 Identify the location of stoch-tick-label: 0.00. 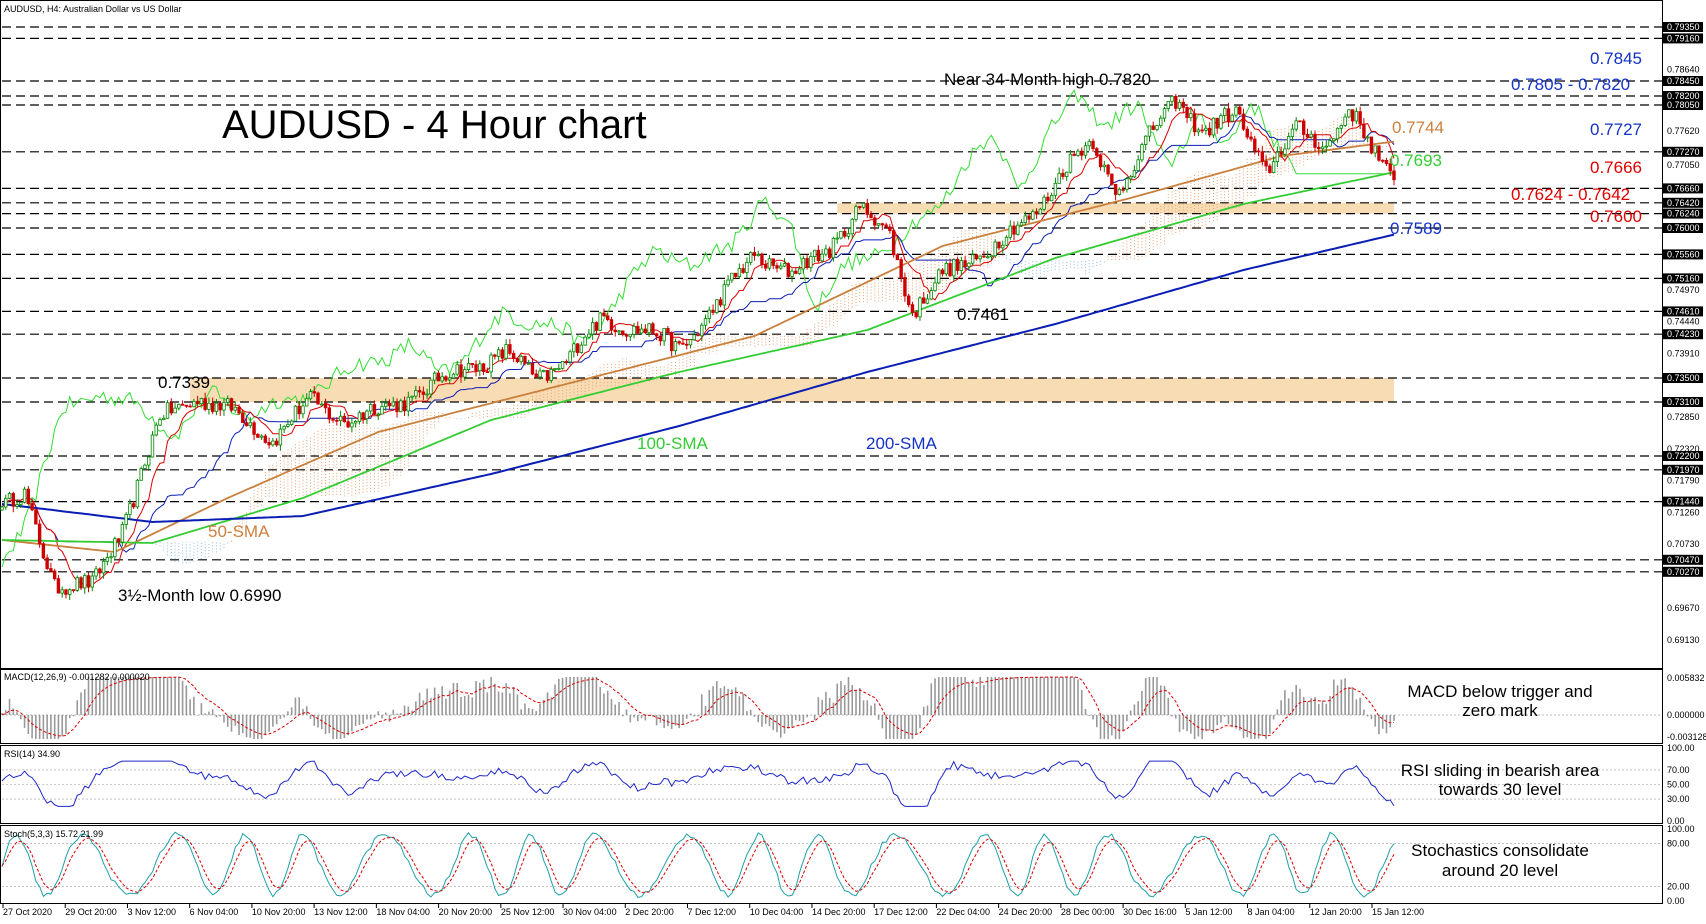
(1676, 901).